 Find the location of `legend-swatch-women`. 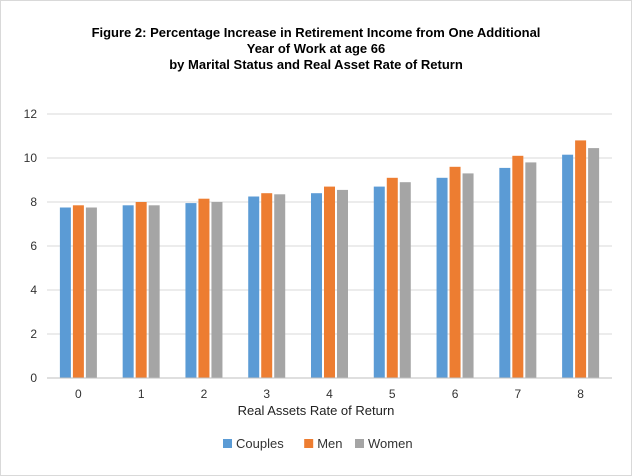

legend-swatch-women is located at coordinates (359, 443).